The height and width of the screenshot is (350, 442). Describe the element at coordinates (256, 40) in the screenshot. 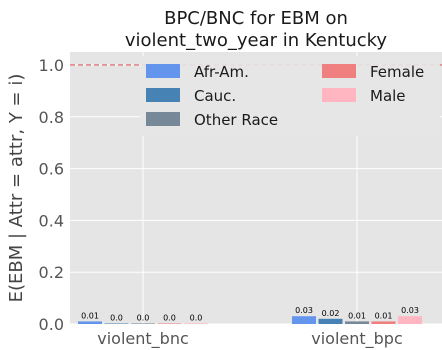

I see `chart-title-line-2: violent_two_year in Kentucky` at that location.